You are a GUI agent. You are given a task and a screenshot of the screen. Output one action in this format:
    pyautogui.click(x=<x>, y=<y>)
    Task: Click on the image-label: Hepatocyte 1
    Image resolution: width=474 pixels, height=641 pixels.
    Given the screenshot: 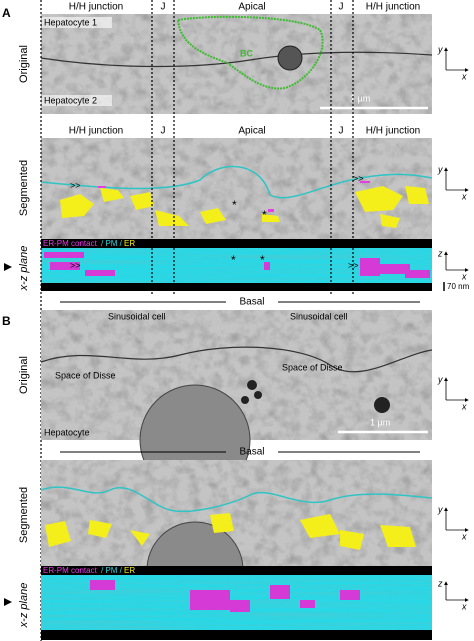 What is the action you would take?
    pyautogui.click(x=70, y=22)
    